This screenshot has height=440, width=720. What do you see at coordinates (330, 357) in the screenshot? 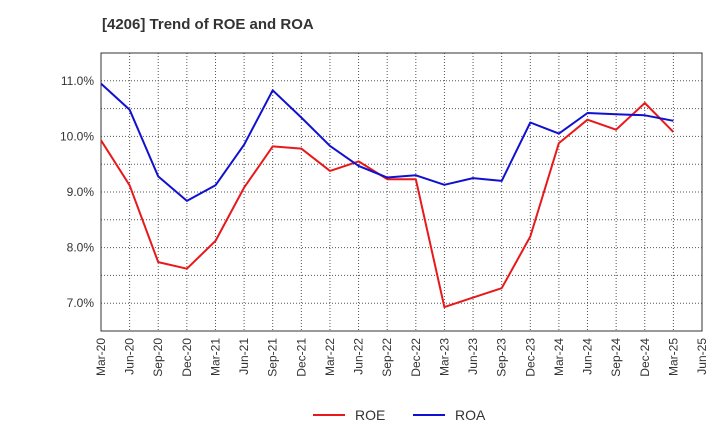
I see `x-tick-label: Mar-22` at bounding box center [330, 357].